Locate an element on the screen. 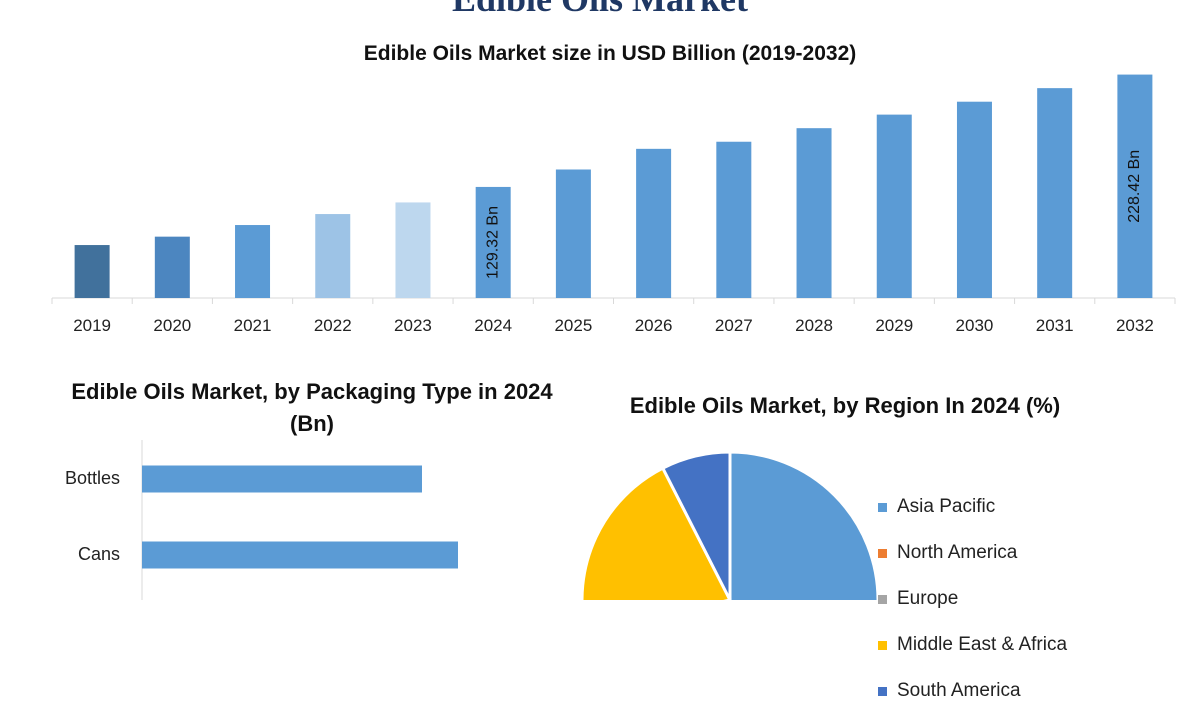  legend-item-asia-pacific: Asia Pacific is located at coordinates (972, 507).